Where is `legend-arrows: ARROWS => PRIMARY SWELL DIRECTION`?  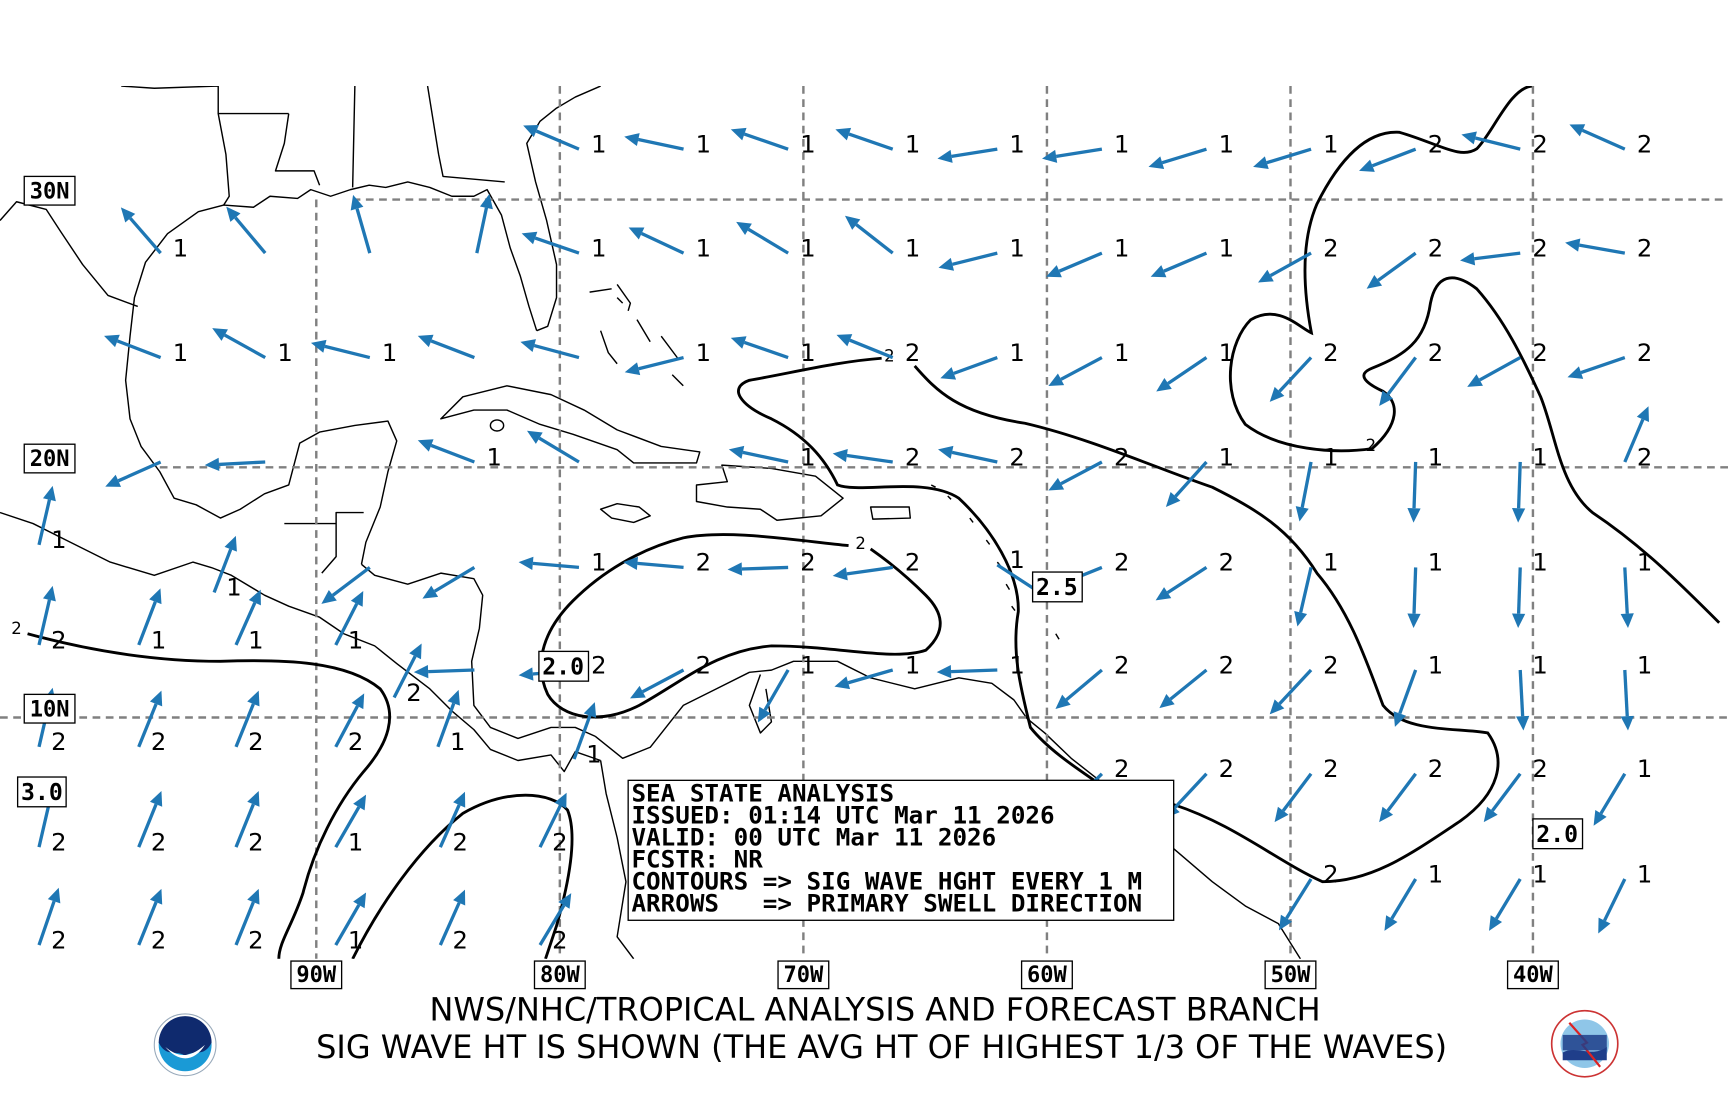
legend-arrows: ARROWS => PRIMARY SWELL DIRECTION is located at coordinates (886, 902).